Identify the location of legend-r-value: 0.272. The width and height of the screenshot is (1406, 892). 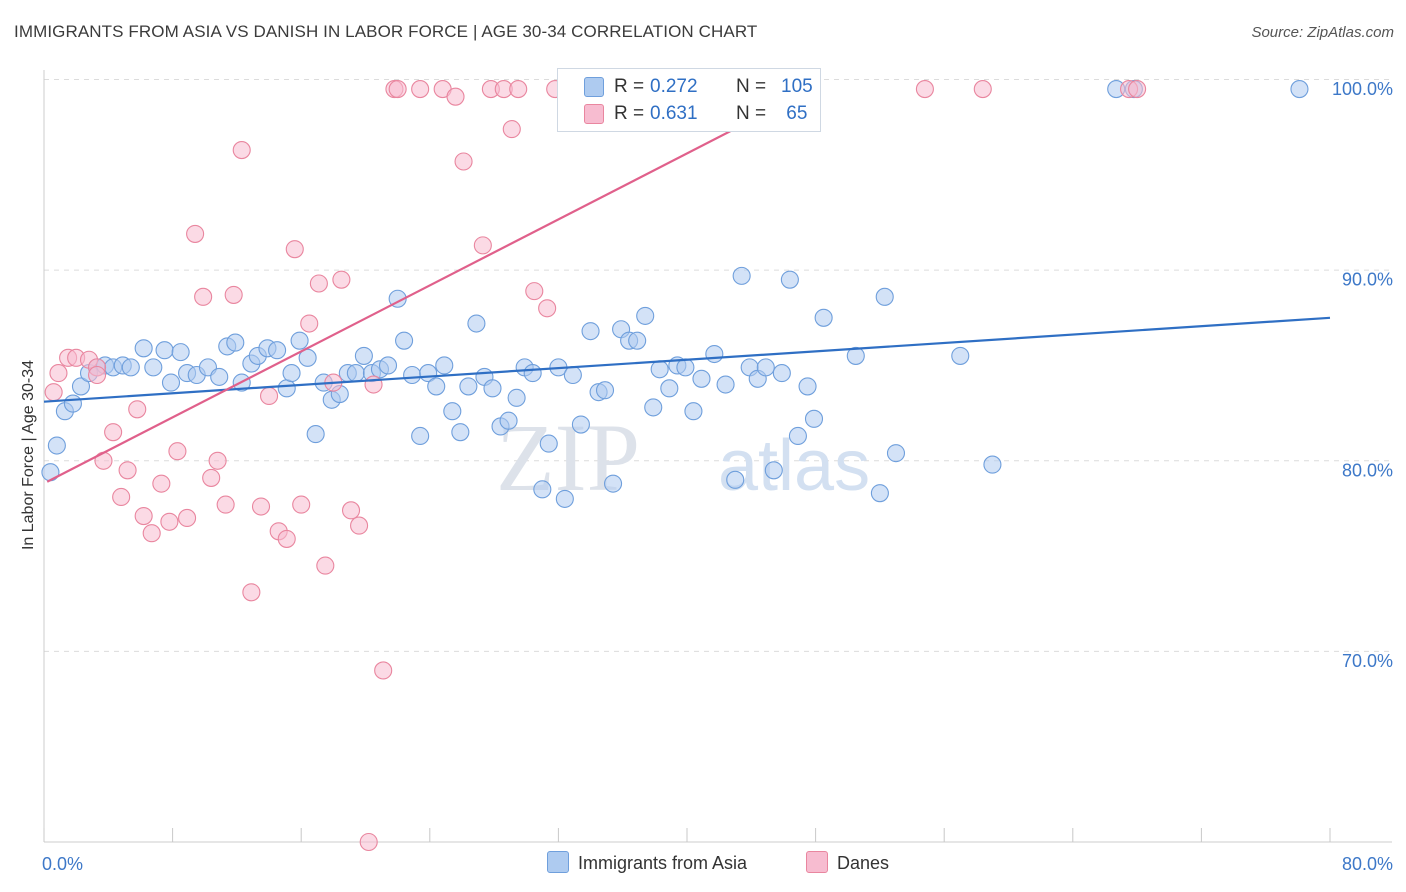
(674, 86).